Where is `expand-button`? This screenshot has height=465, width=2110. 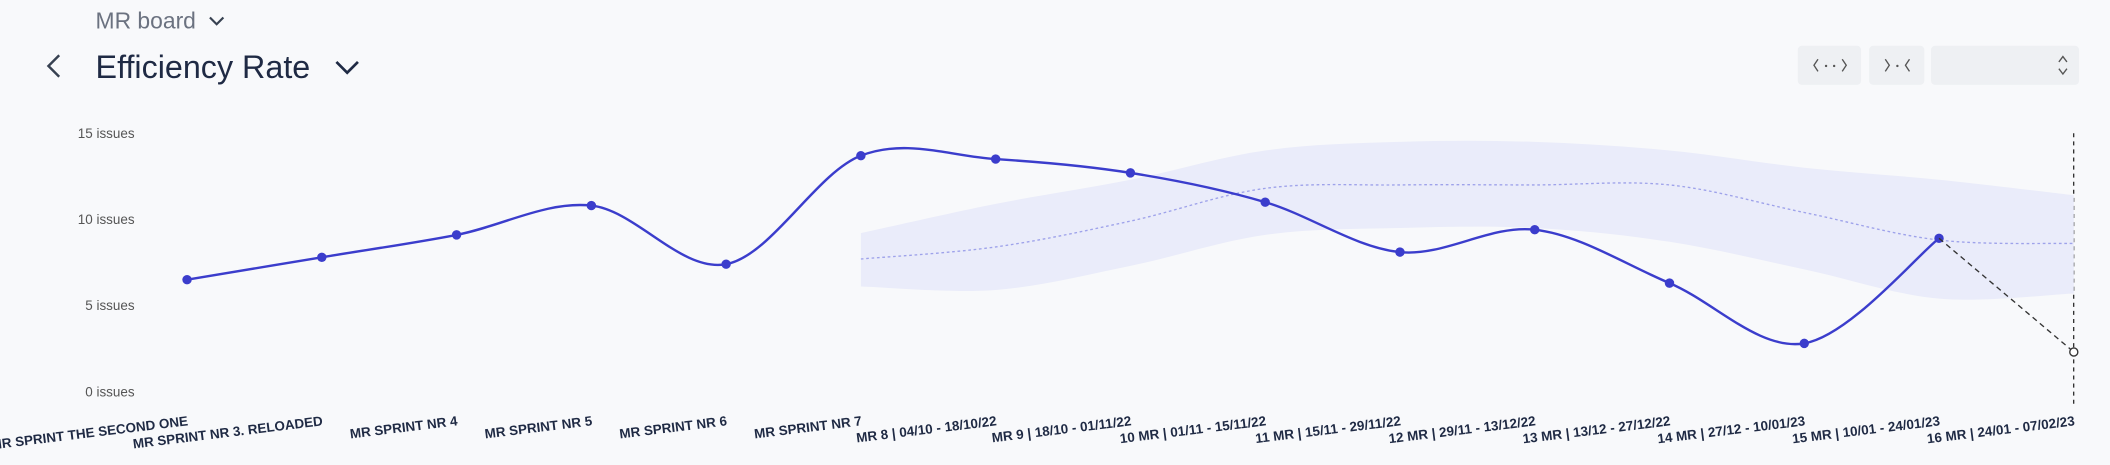
expand-button is located at coordinates (1829, 65).